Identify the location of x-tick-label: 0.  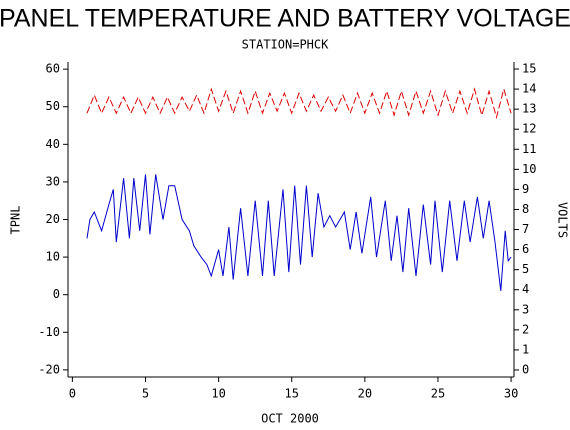
(72, 394).